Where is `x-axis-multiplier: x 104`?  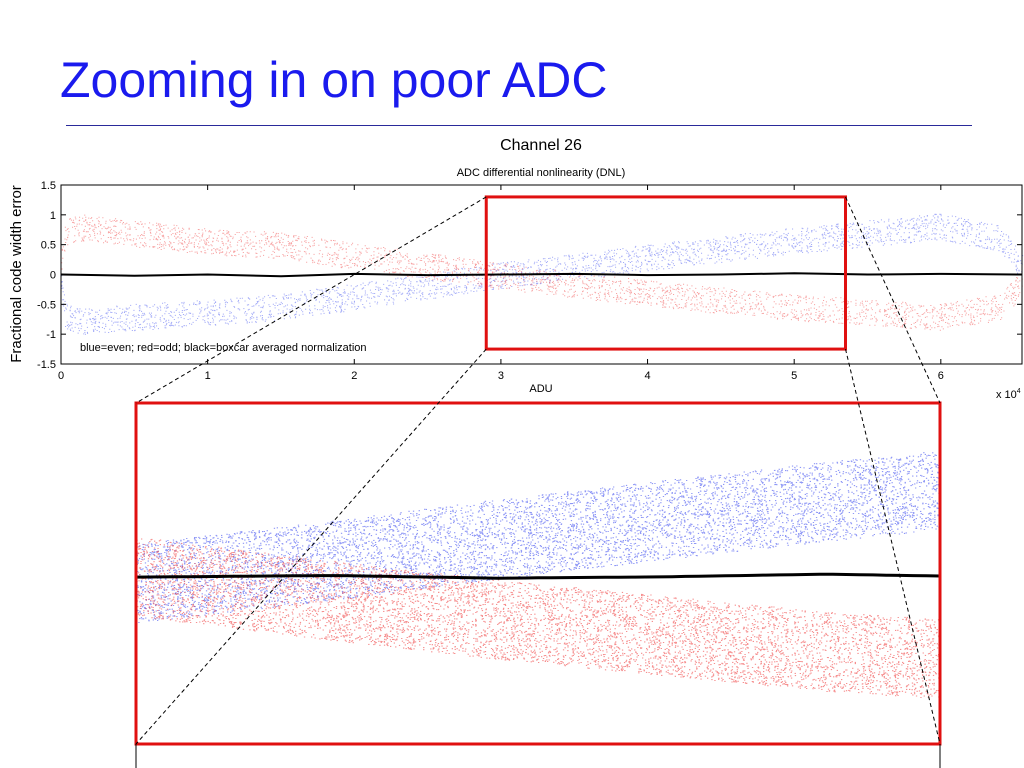 x-axis-multiplier: x 104 is located at coordinates (1008, 394).